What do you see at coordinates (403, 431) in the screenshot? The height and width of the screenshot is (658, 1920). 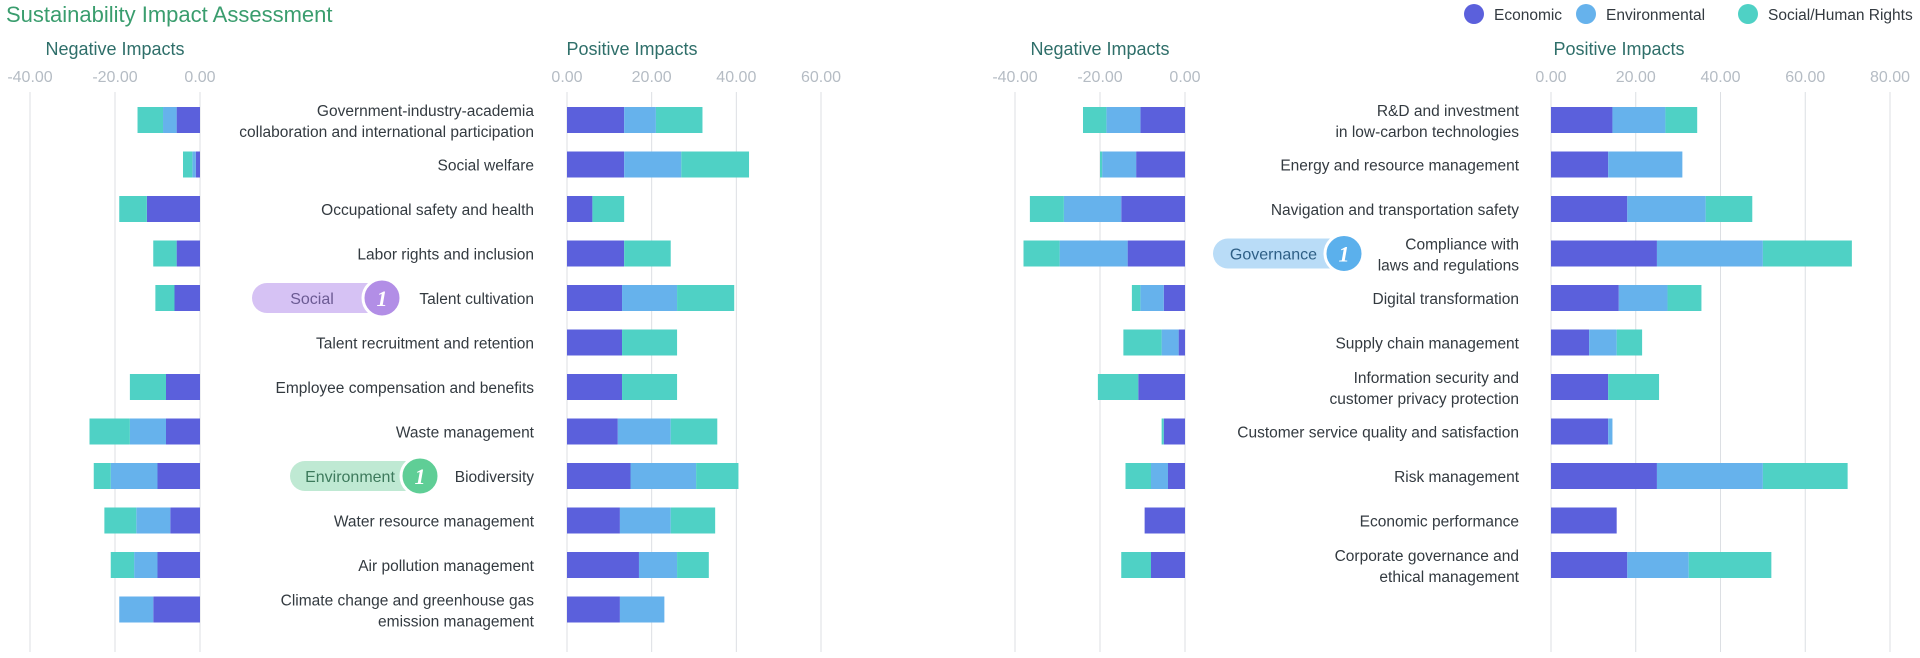 I see `category-row: Waste management` at bounding box center [403, 431].